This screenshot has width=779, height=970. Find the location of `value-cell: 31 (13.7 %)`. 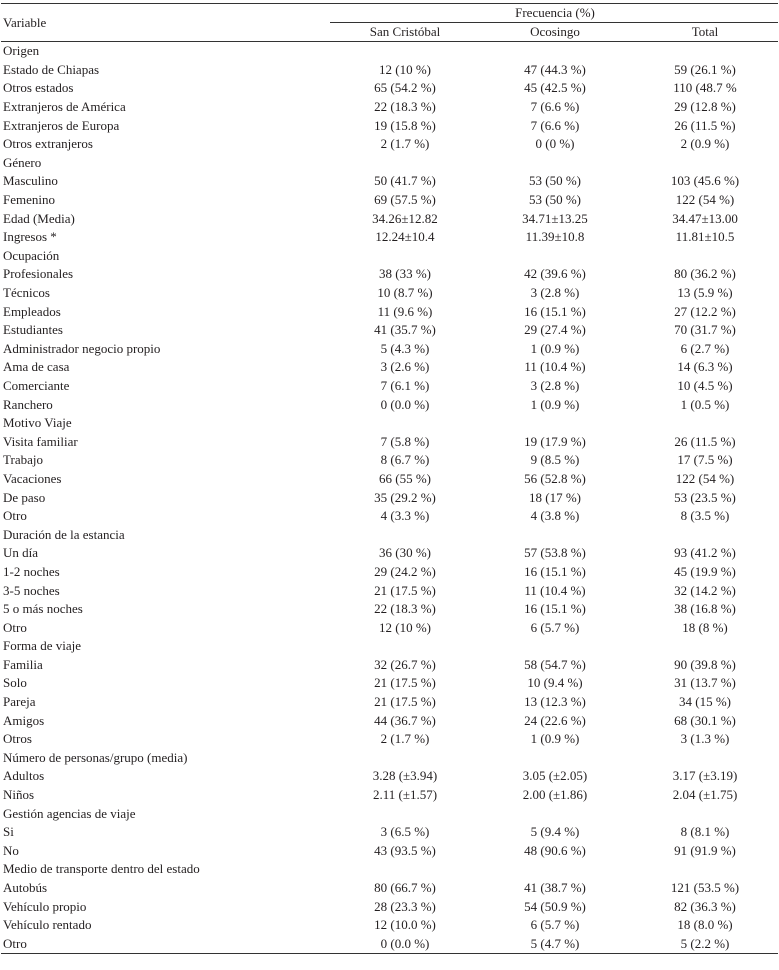

value-cell: 31 (13.7 %) is located at coordinates (705, 683).